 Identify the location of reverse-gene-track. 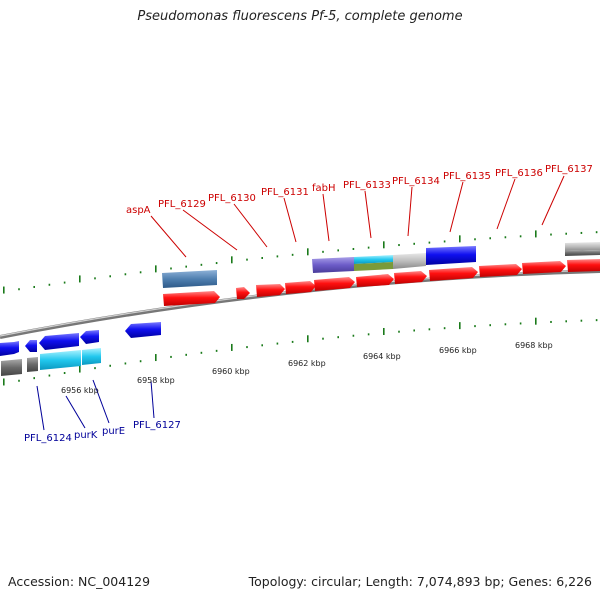
(80, 339).